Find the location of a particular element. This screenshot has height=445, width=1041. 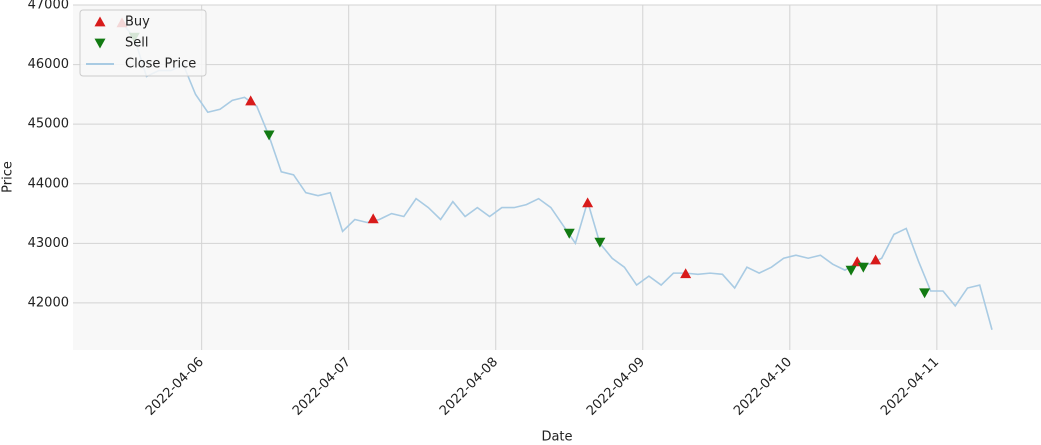

x-tick-label: 2022-04-07 is located at coordinates (322, 387).